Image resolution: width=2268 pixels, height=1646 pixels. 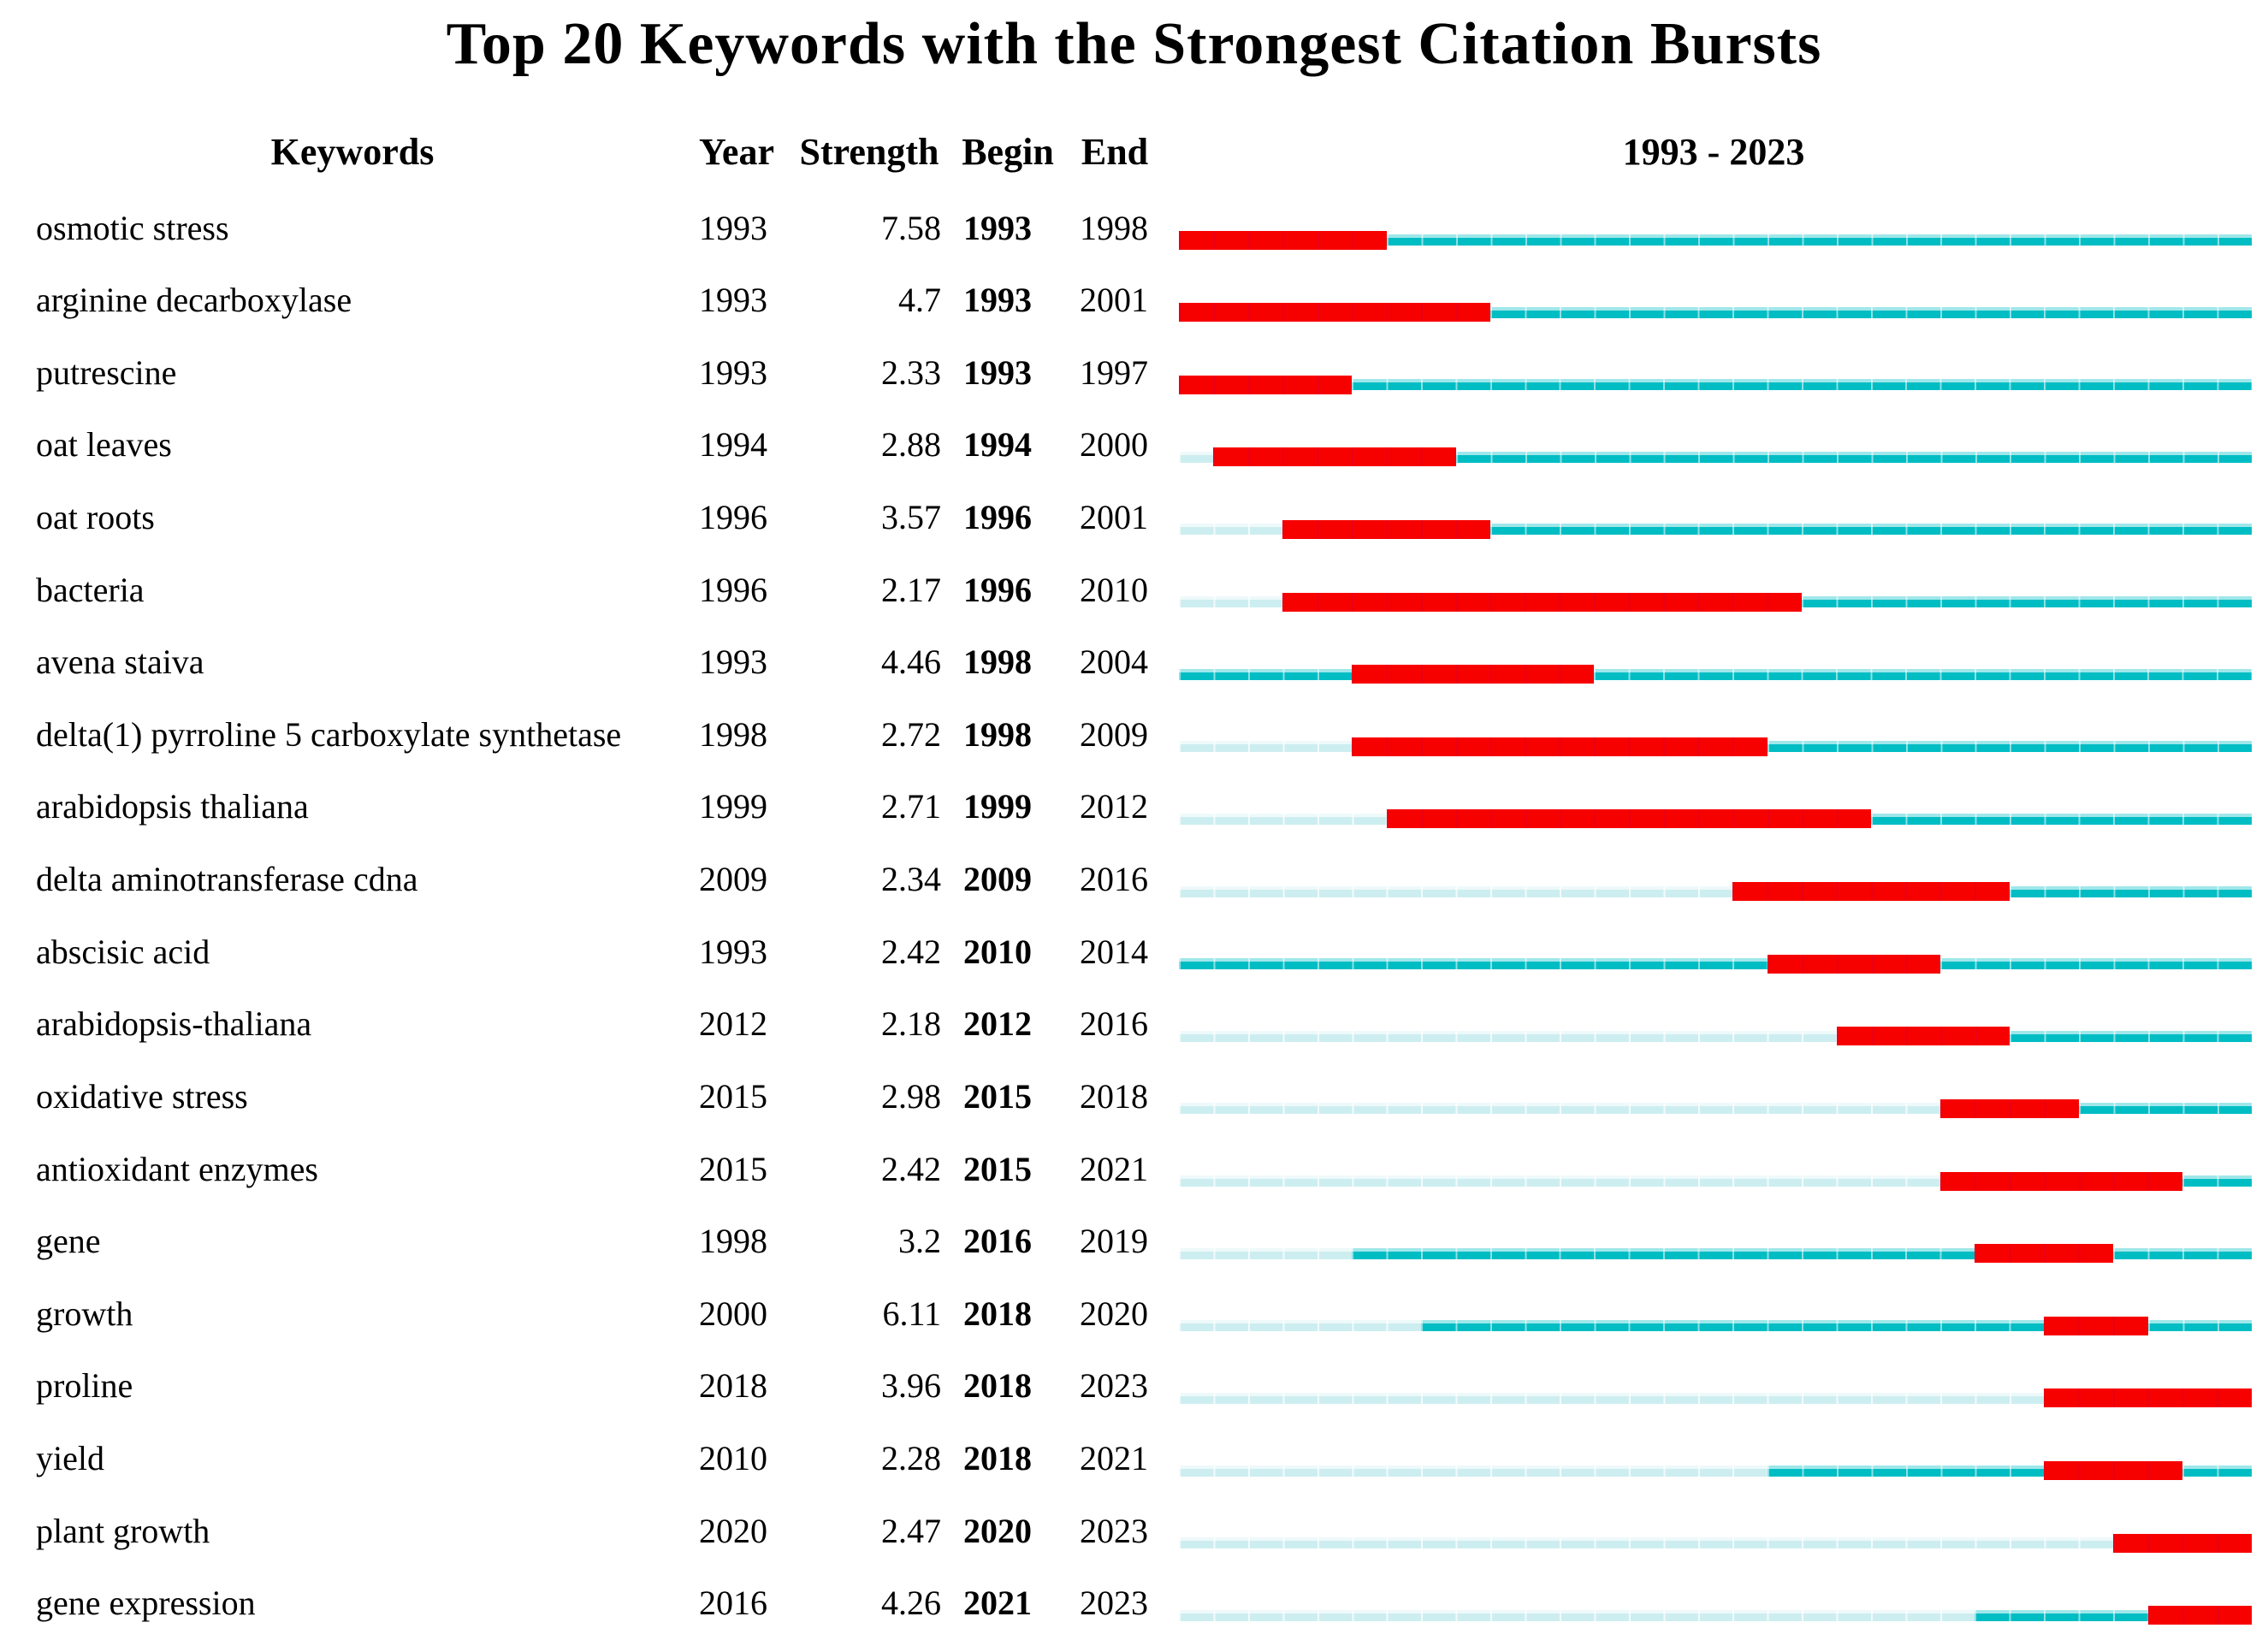 What do you see at coordinates (997, 951) in the screenshot?
I see `begin-cell: 2010` at bounding box center [997, 951].